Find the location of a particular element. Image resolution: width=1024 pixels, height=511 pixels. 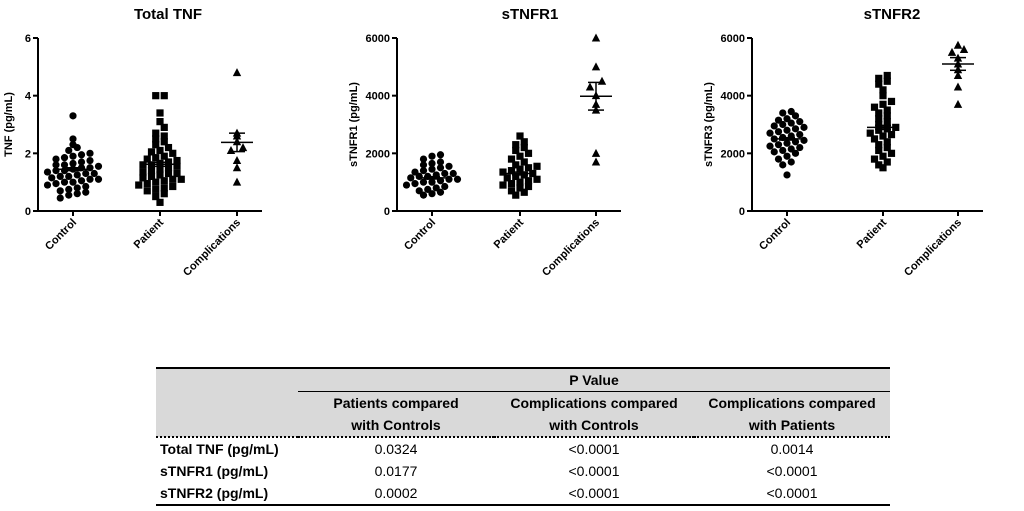

table-group-header-row: P Value is located at coordinates (523, 379).